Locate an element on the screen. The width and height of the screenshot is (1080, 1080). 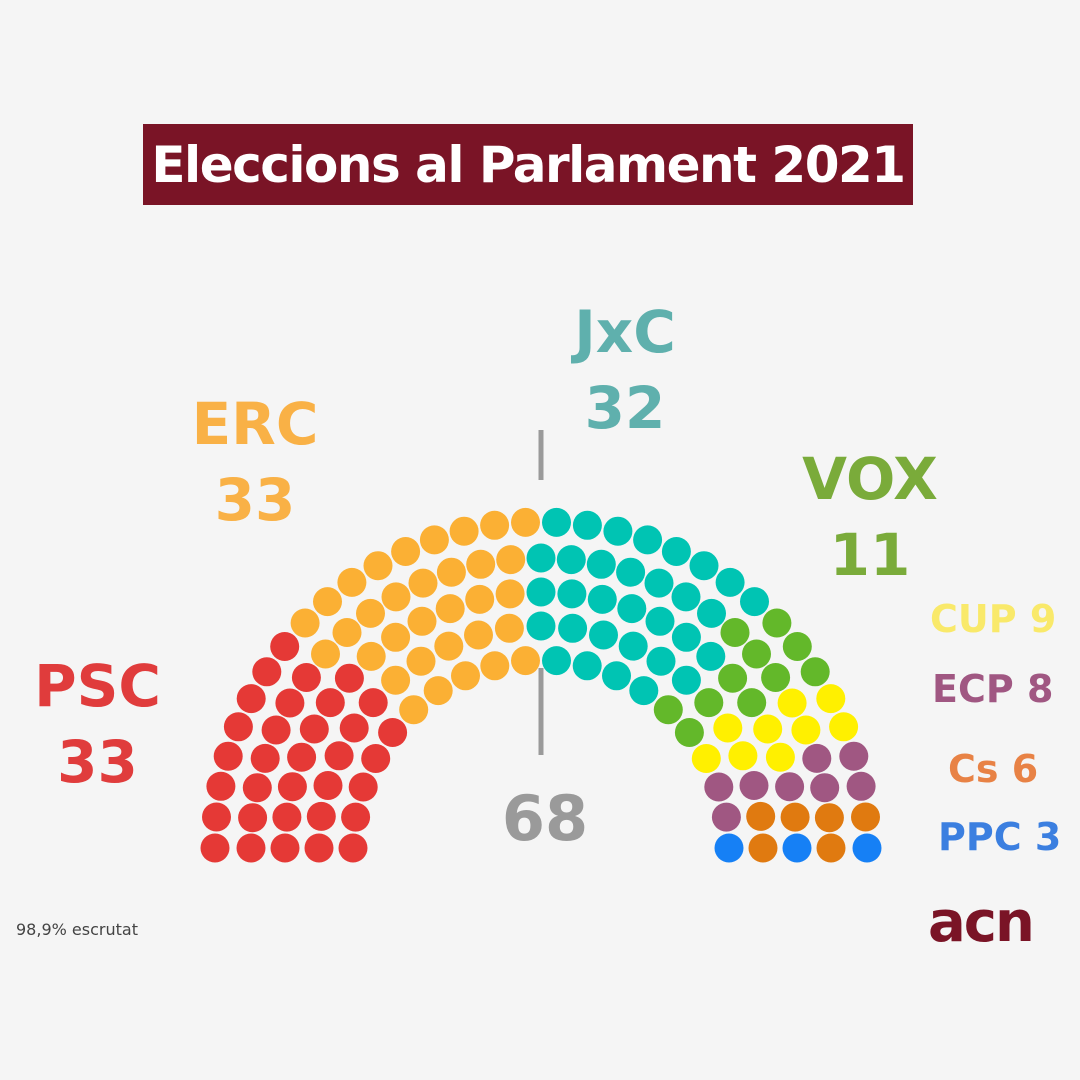
party-name-cs: Cs is located at coordinates (973, 769).